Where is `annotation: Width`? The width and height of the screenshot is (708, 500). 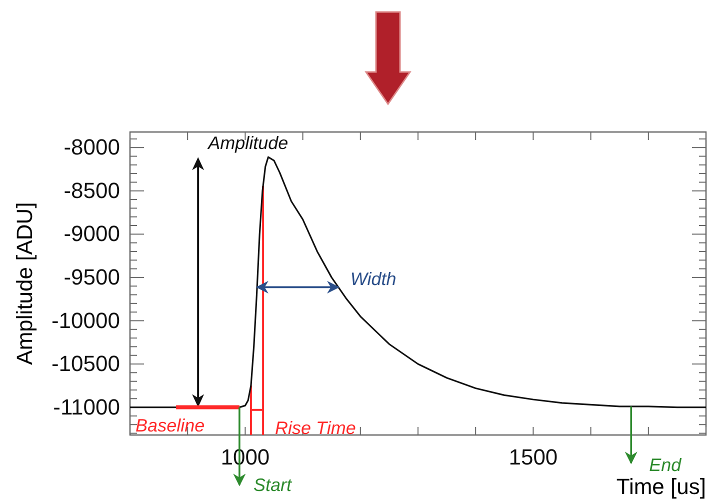
annotation: Width is located at coordinates (373, 279).